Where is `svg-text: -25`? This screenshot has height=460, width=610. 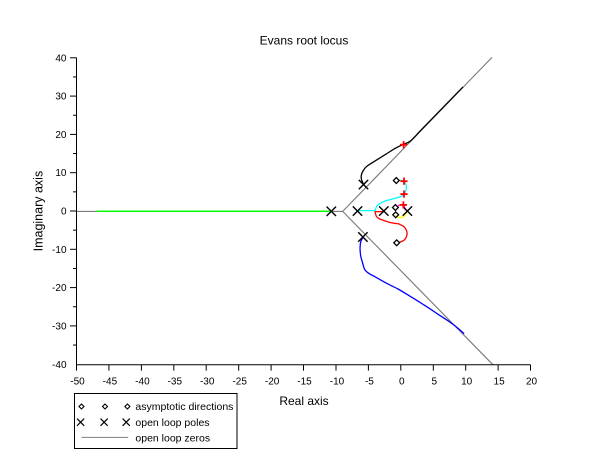 svg-text: -25 is located at coordinates (239, 382).